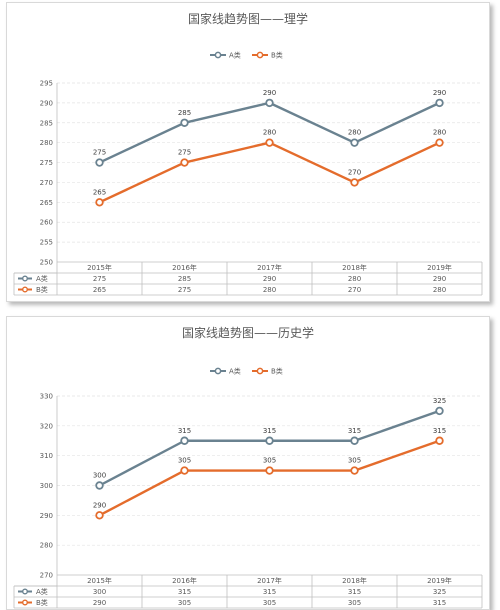 This screenshot has height=610, width=500. Describe the element at coordinates (99, 290) in the screenshot. I see `table-cell-value: 265` at that location.